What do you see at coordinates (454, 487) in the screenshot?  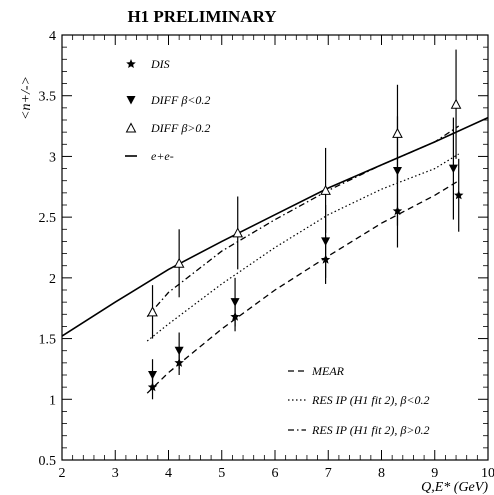 I see `x-axis-label: Q,E* (GeV)` at bounding box center [454, 487].